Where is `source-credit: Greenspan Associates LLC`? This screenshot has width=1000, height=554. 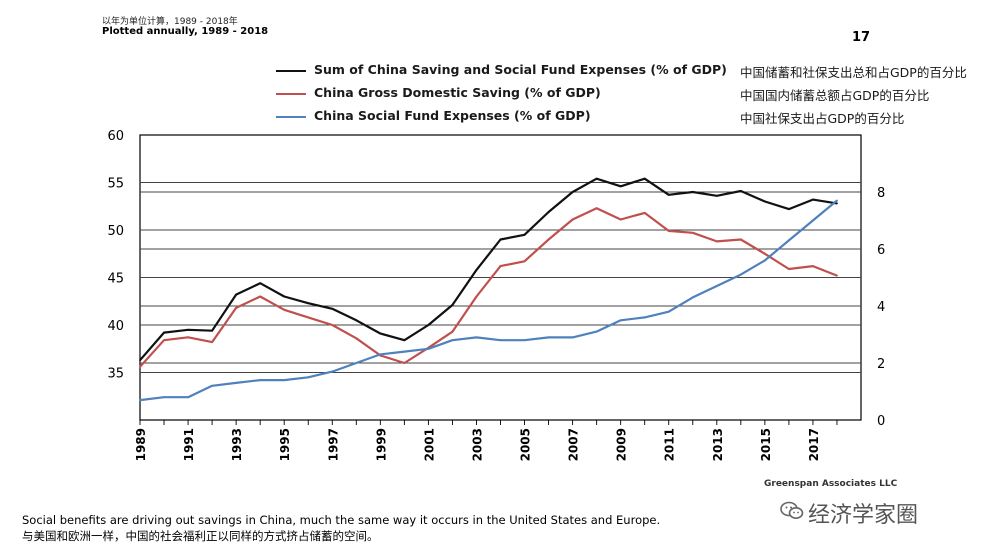
source-credit: Greenspan Associates LLC is located at coordinates (831, 484).